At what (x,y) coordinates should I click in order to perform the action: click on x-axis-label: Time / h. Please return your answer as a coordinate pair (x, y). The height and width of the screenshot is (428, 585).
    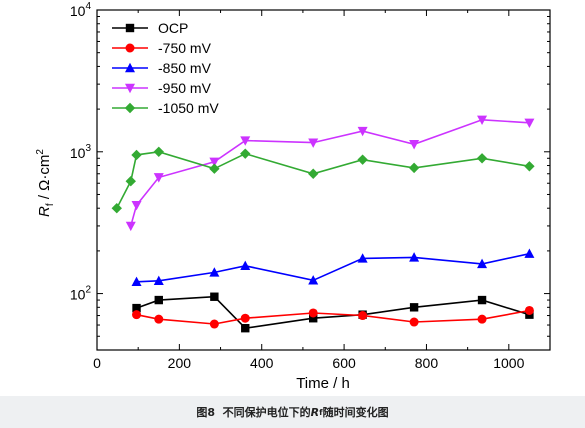
    Looking at the image, I should click on (323, 383).